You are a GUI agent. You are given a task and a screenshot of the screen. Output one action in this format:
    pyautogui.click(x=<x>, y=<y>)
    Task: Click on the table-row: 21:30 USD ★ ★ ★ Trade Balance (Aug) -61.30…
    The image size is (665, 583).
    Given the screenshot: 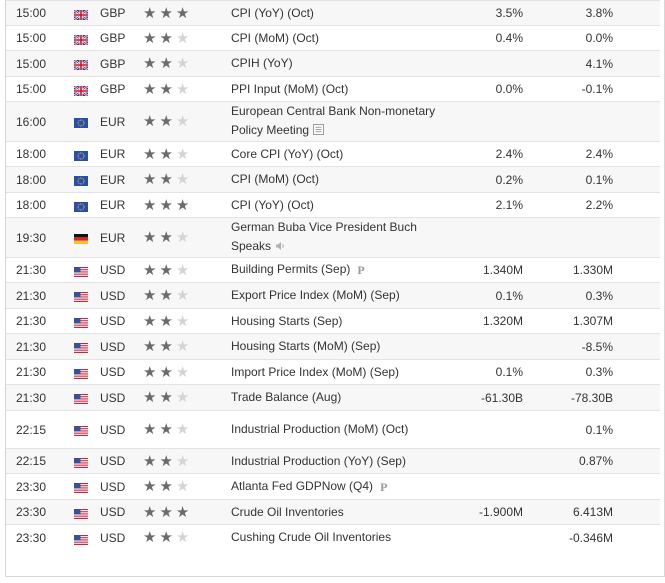 What is the action you would take?
    pyautogui.click(x=333, y=397)
    